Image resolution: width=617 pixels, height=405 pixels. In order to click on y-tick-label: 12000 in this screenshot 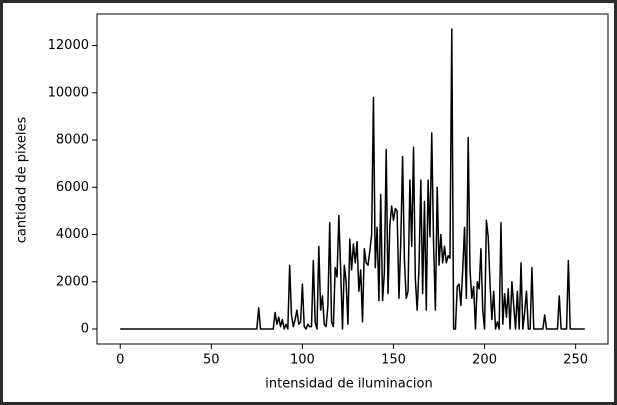, I will do `click(68, 45)`.